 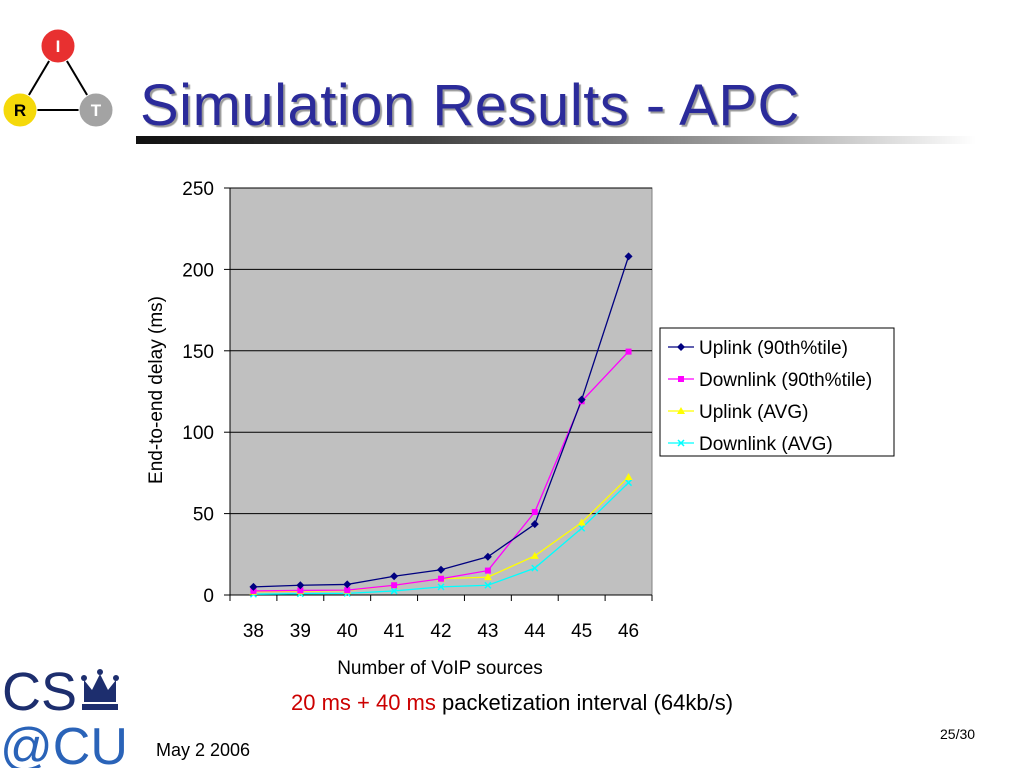 I want to click on x-tick-label: 45, so click(x=581, y=631).